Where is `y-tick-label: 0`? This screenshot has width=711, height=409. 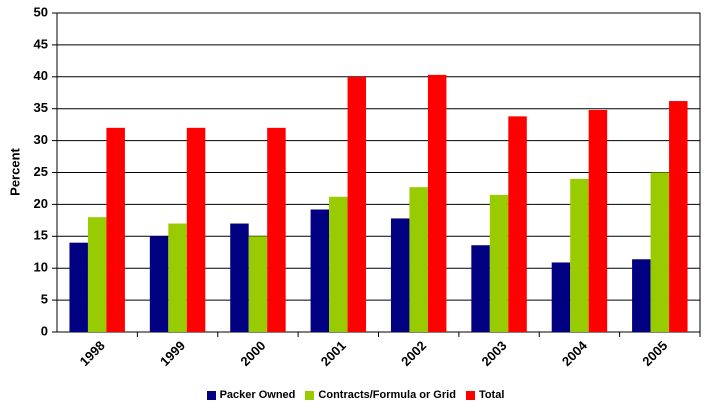 y-tick-label: 0 is located at coordinates (44, 330).